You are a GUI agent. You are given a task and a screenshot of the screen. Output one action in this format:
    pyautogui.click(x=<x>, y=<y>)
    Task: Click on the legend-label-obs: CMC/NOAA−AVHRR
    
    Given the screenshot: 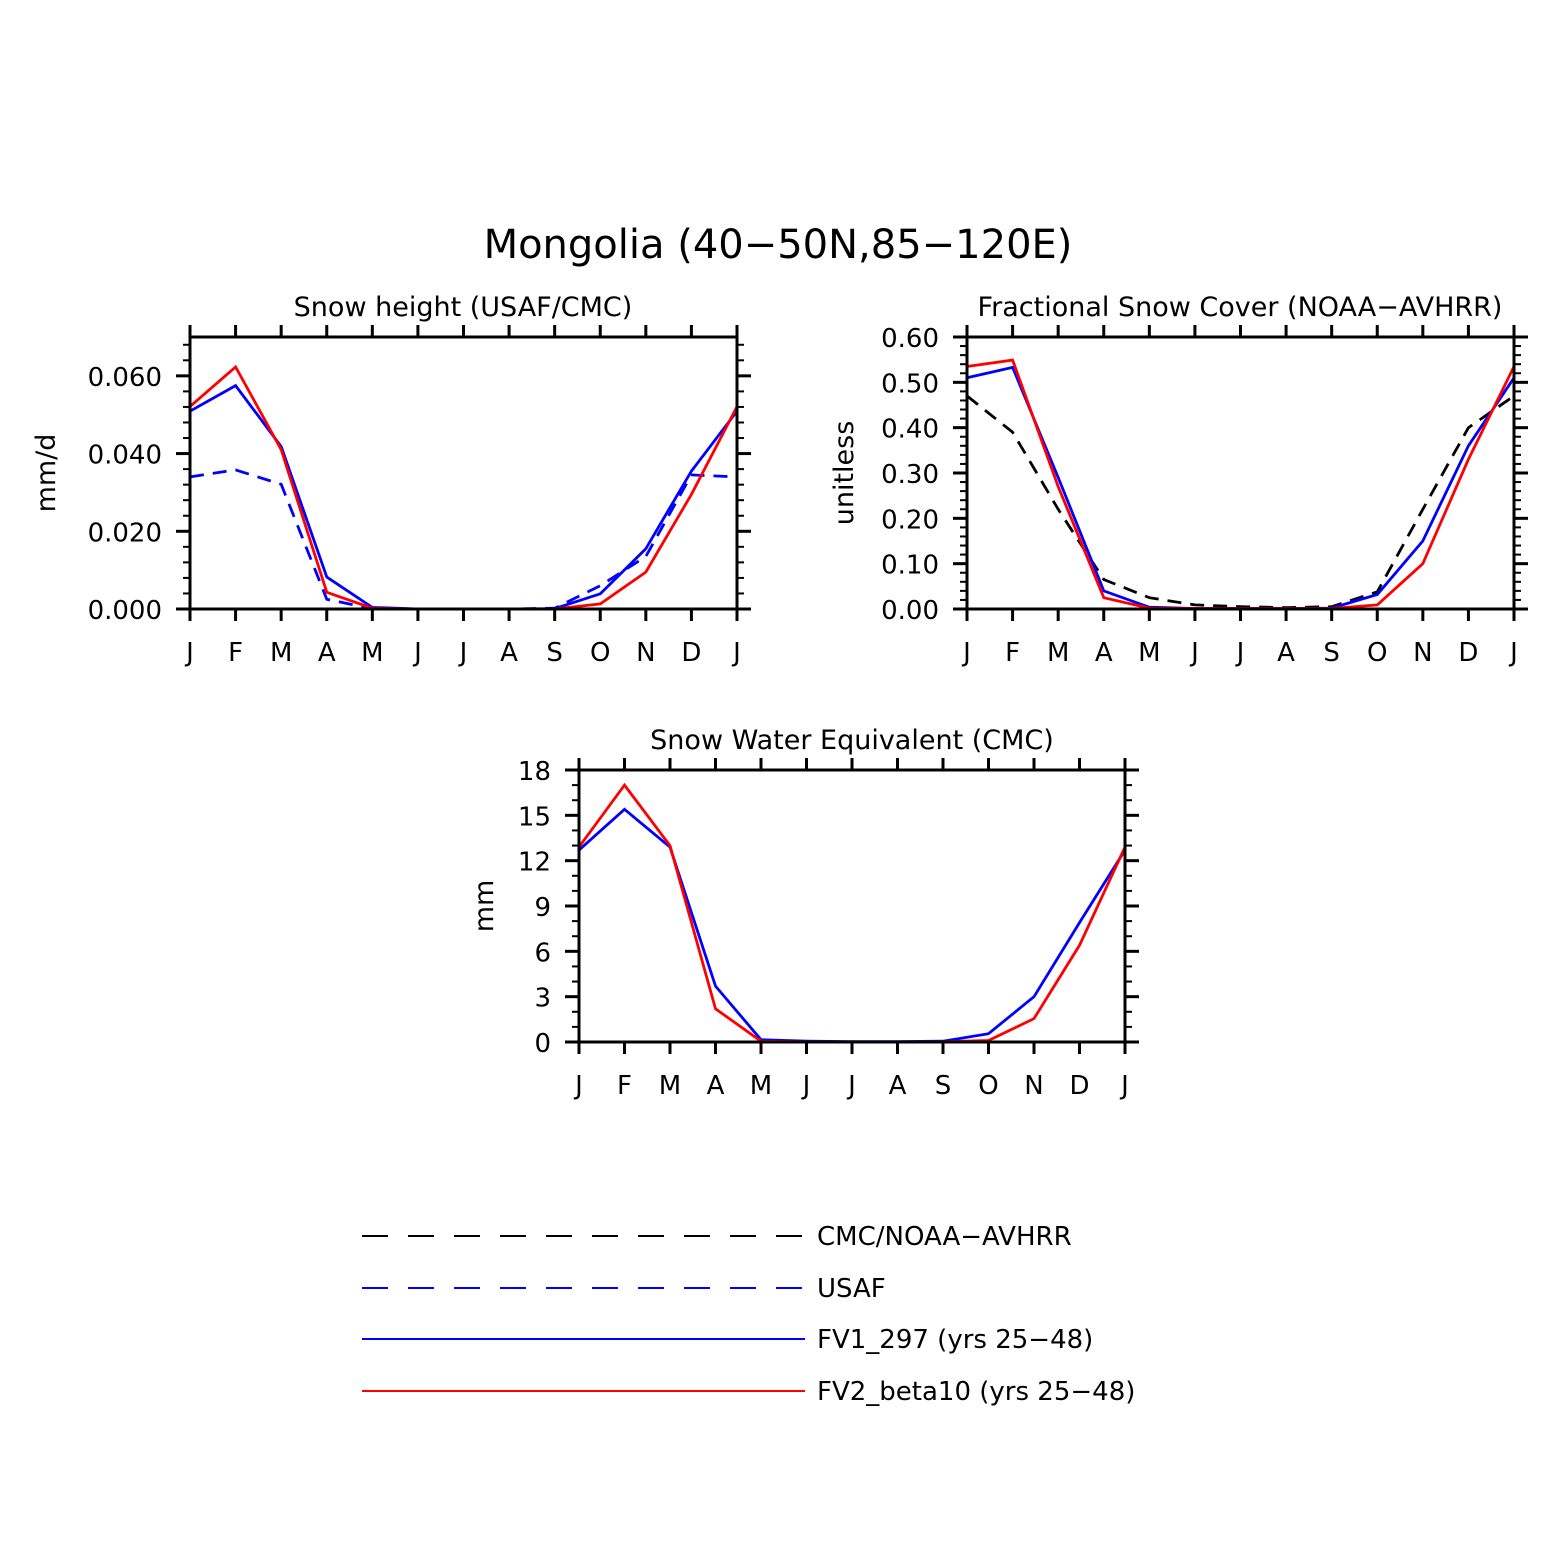 What is the action you would take?
    pyautogui.click(x=944, y=1237)
    